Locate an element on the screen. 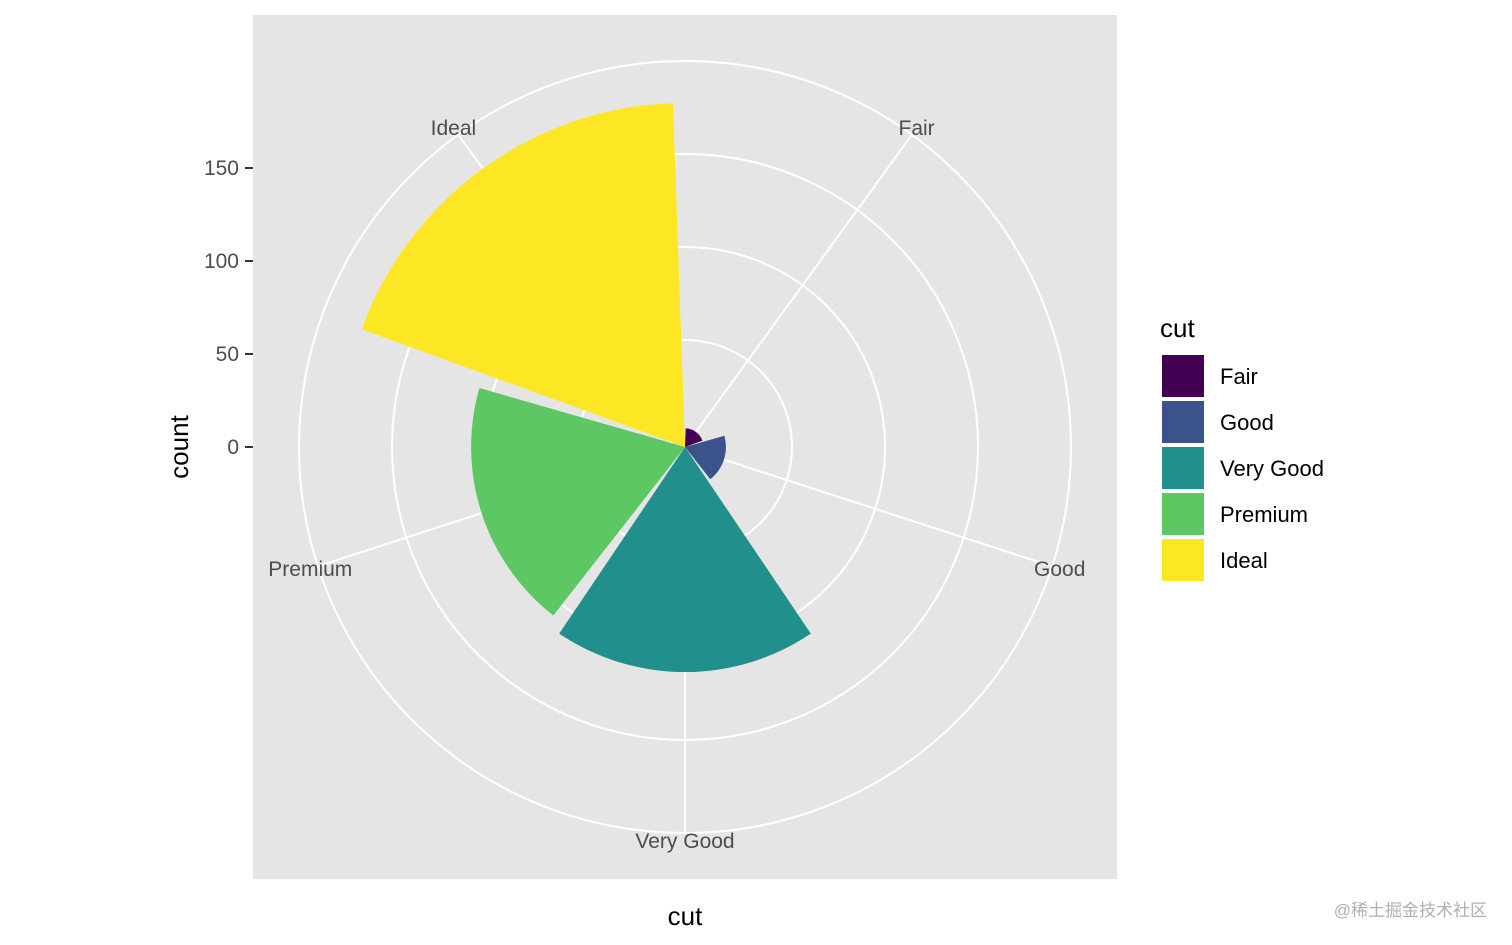 The width and height of the screenshot is (1512, 945). category-label: Premium is located at coordinates (310, 569).